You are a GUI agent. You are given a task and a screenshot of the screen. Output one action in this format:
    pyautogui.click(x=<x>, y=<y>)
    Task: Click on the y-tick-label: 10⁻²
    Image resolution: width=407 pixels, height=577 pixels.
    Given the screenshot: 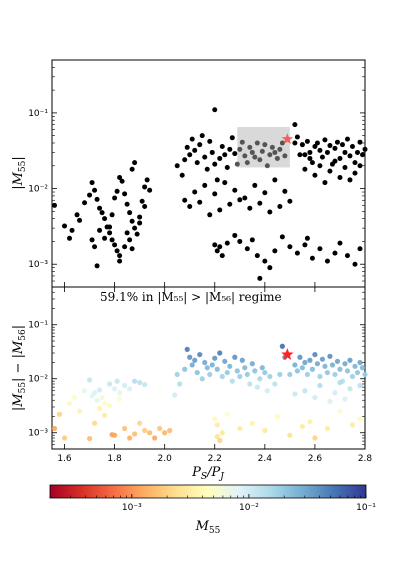 What is the action you would take?
    pyautogui.click(x=38, y=190)
    